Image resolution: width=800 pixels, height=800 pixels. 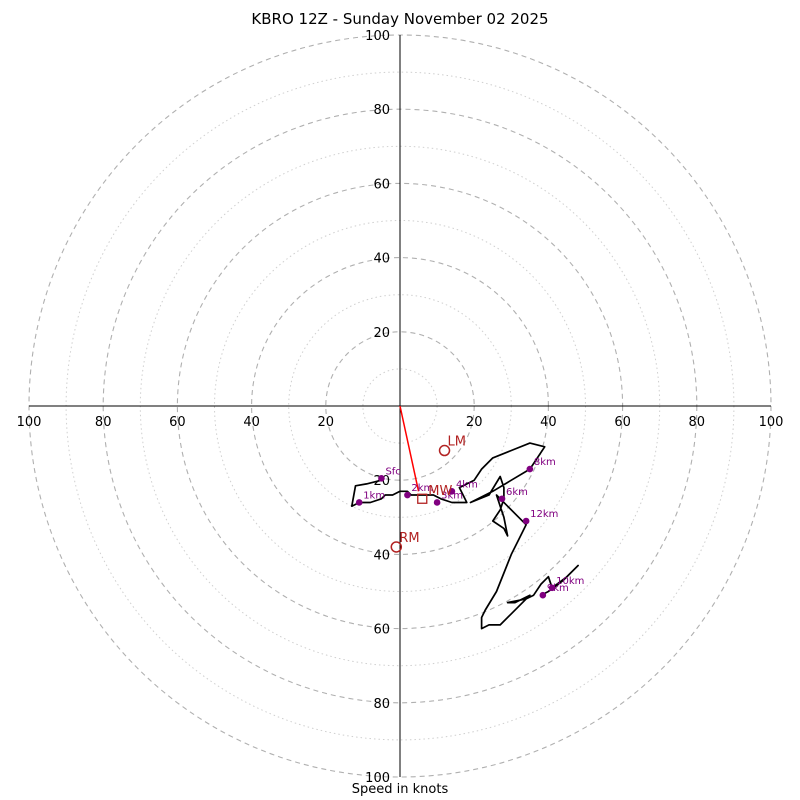 What do you see at coordinates (103, 422) in the screenshot?
I see `tick-label-left: 80` at bounding box center [103, 422].